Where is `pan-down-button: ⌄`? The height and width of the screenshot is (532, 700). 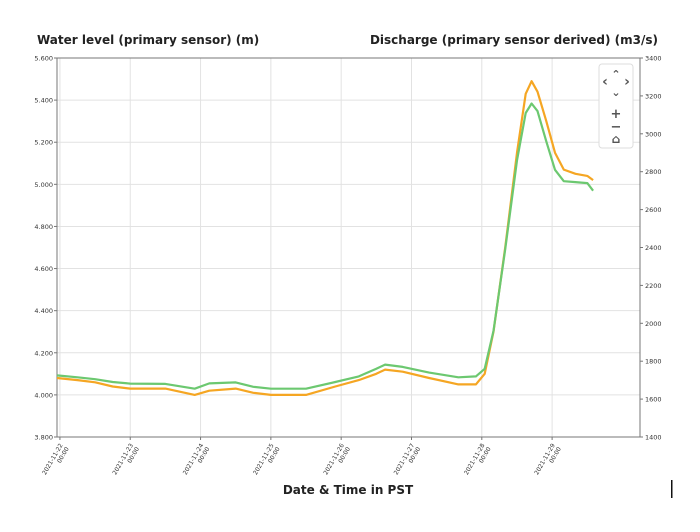 pan-down-button: ⌄ is located at coordinates (615, 92).